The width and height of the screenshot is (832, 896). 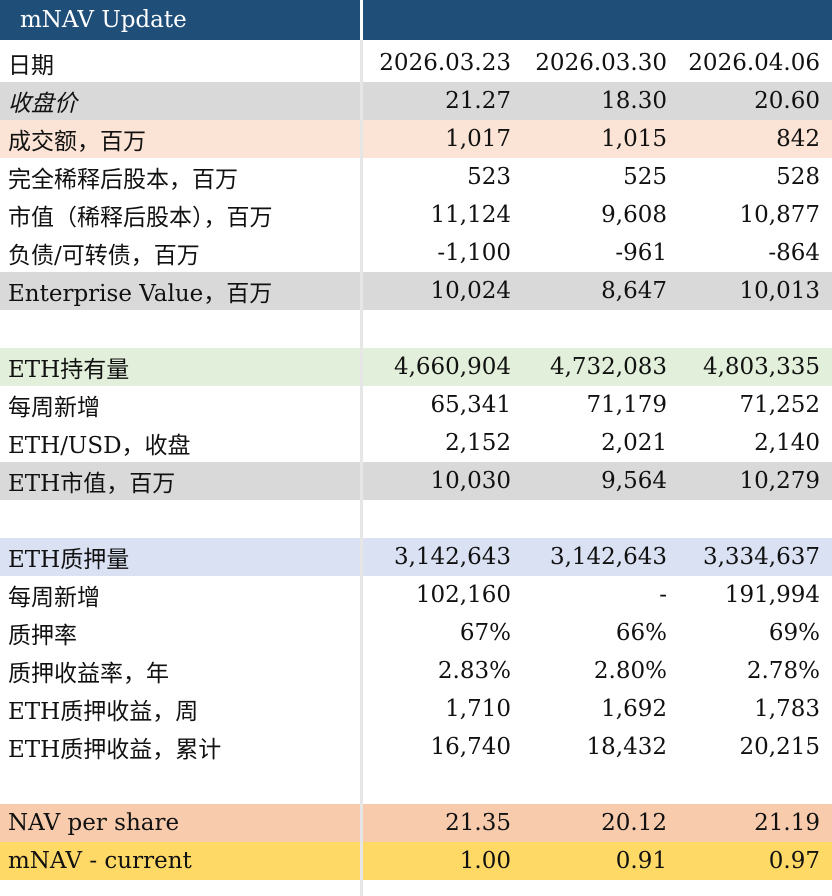 I want to click on row-label: ETH质押量, so click(x=69, y=560).